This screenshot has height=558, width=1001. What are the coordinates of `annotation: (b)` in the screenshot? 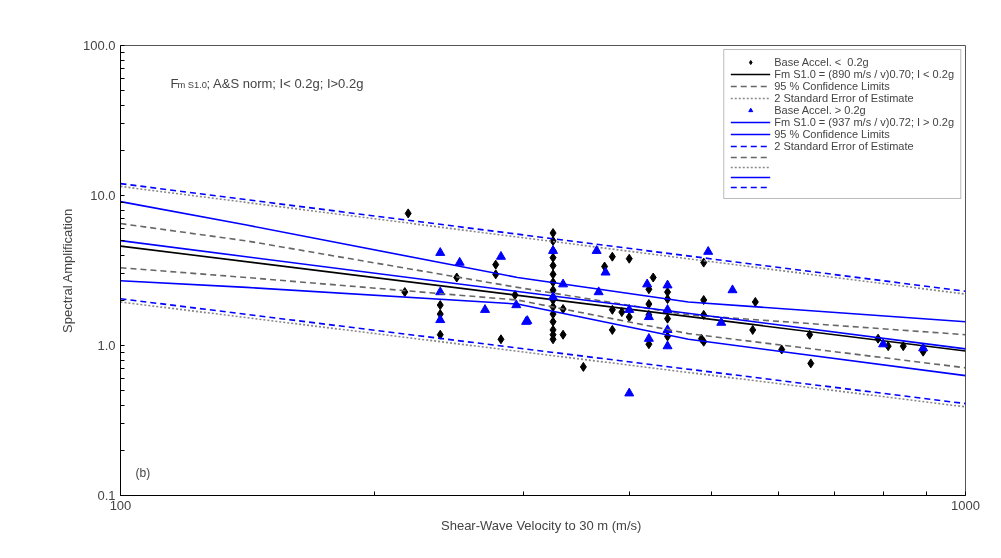 It's located at (143, 472).